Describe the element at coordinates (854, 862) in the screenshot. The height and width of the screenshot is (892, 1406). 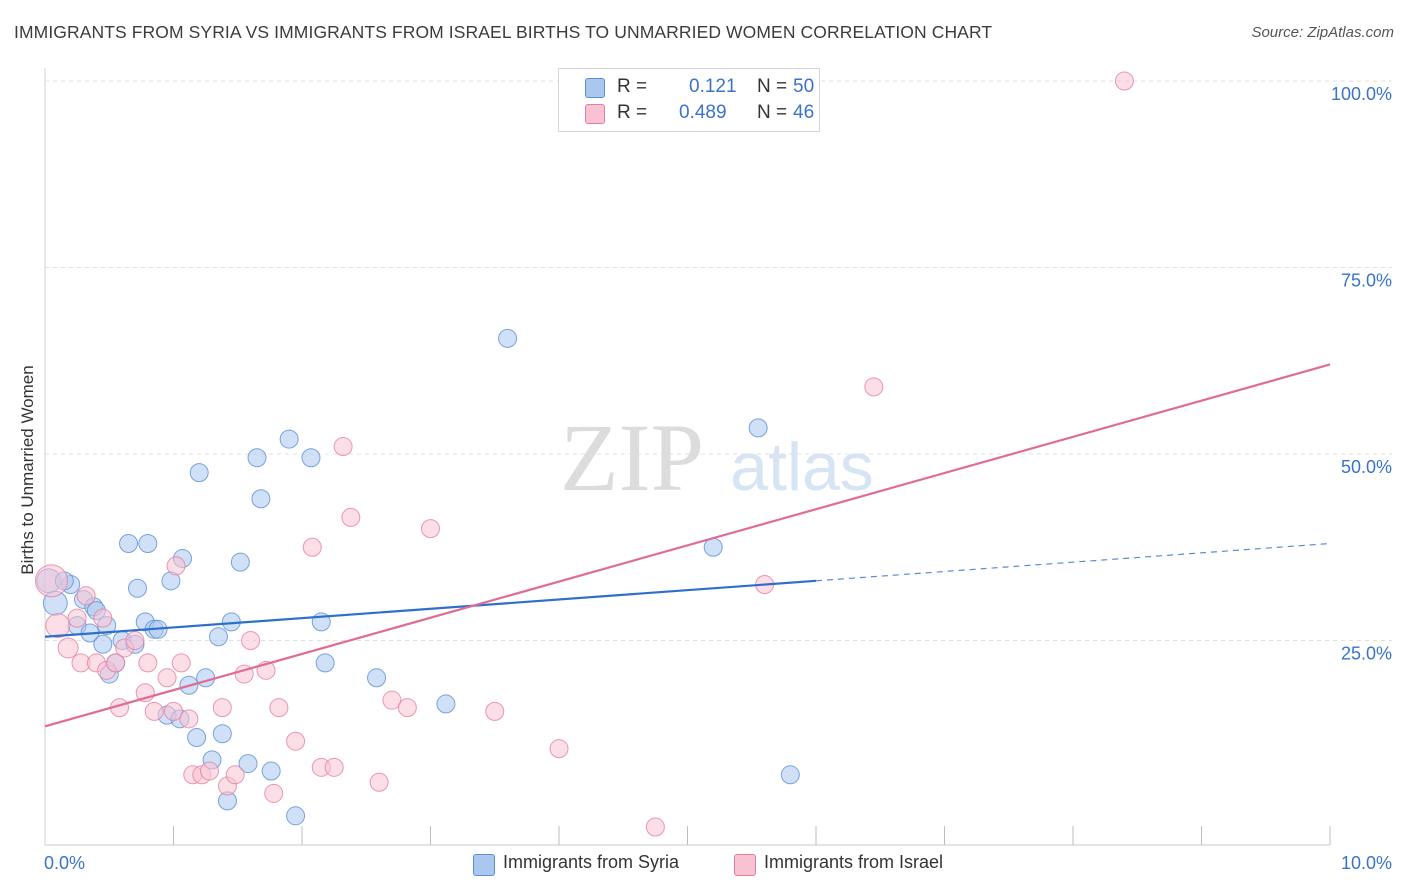
I see `legend-label-israel: Immigrants from Israel` at that location.